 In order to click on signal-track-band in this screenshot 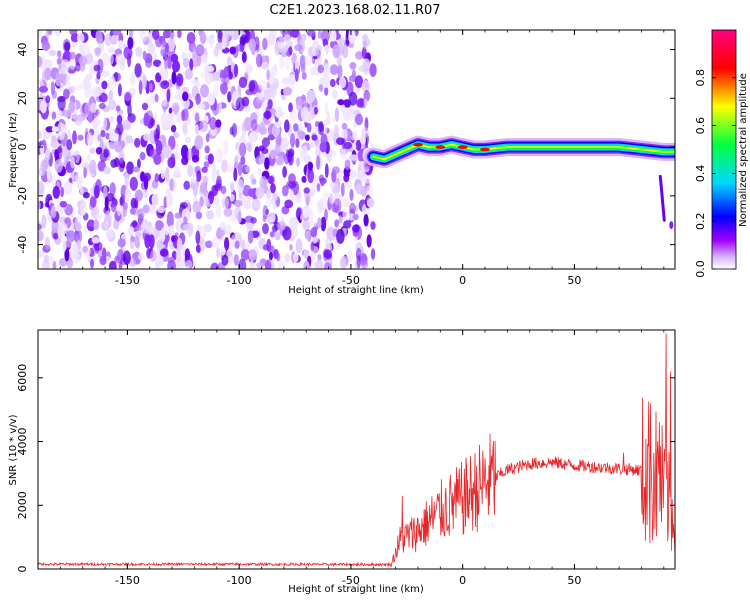, I will do `click(523, 152)`.